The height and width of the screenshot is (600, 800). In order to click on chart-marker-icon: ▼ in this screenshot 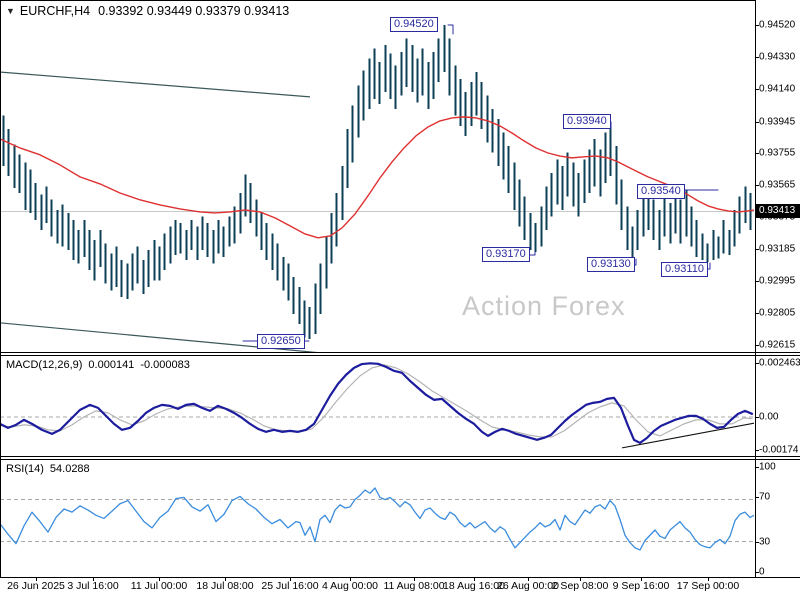, I will do `click(10, 11)`.